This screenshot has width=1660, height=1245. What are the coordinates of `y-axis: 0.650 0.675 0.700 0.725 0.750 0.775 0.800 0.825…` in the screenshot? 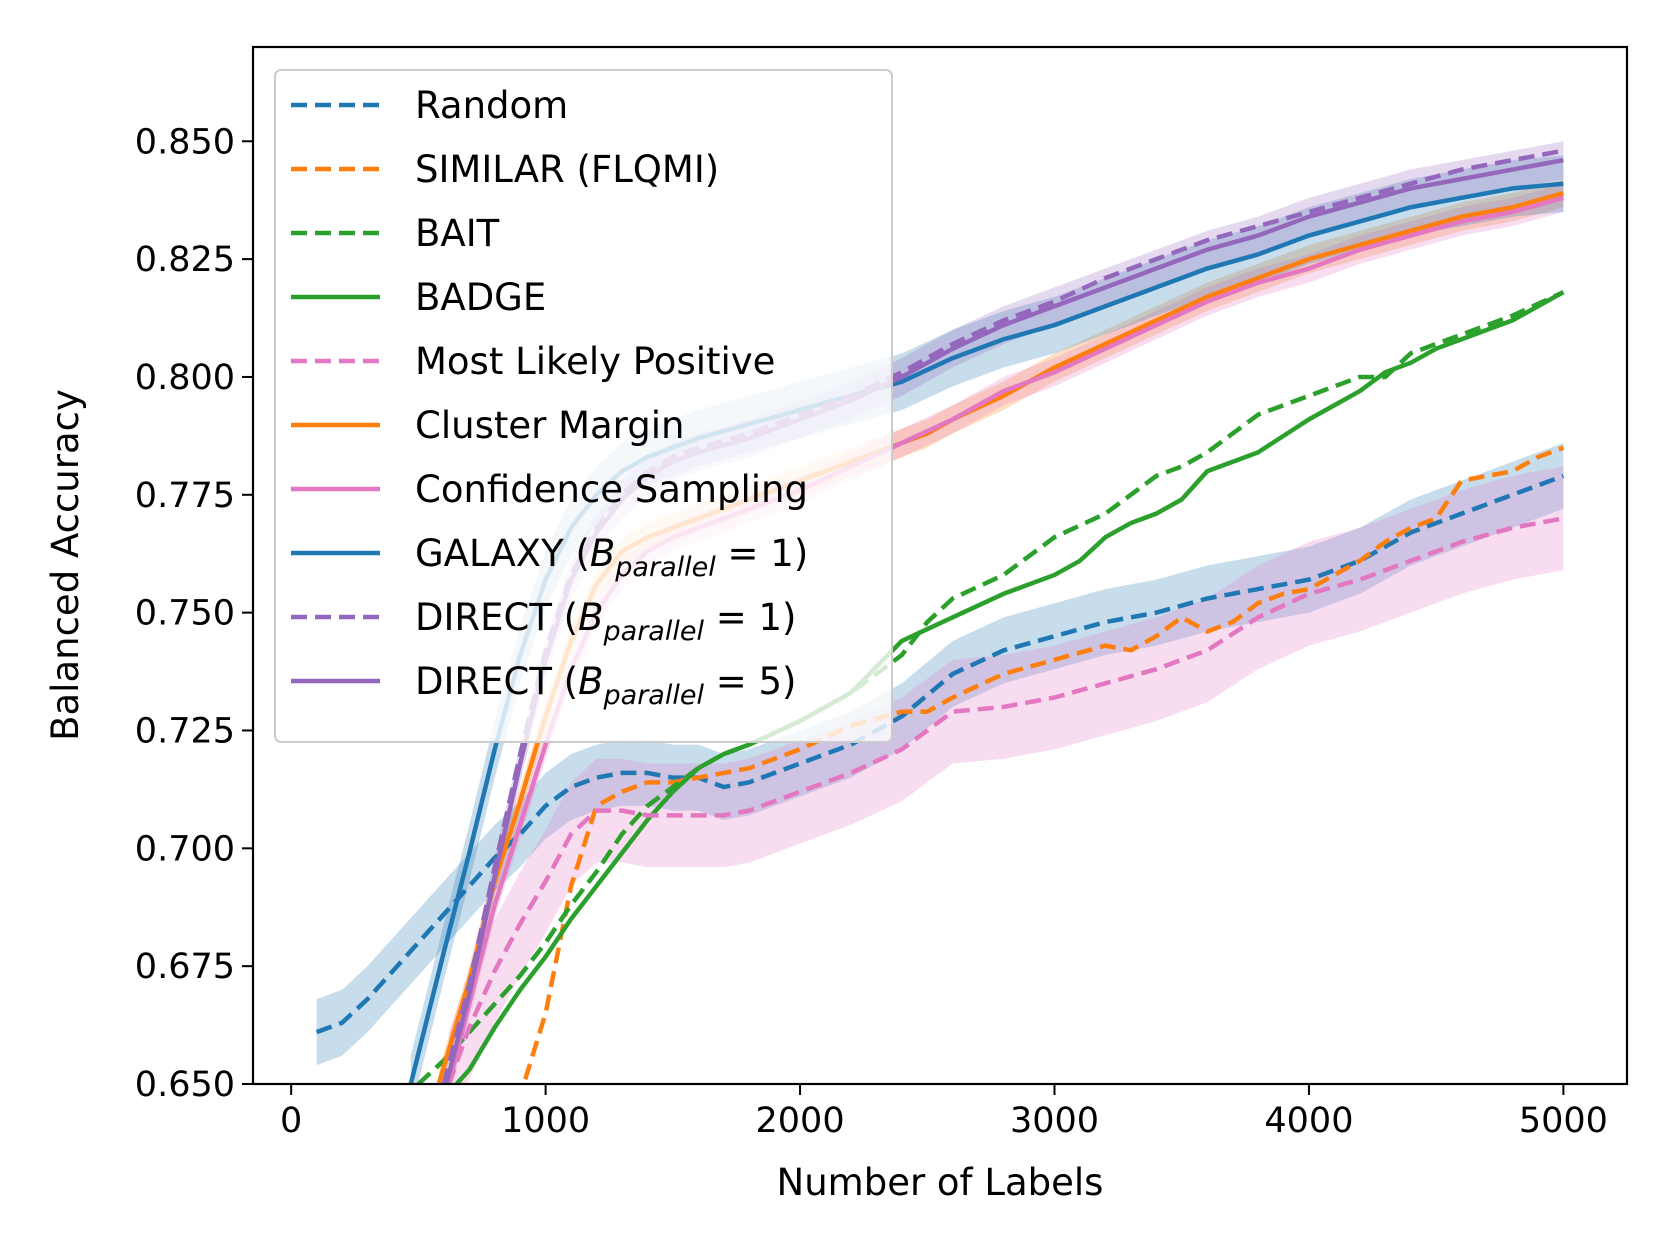 It's located at (194, 613).